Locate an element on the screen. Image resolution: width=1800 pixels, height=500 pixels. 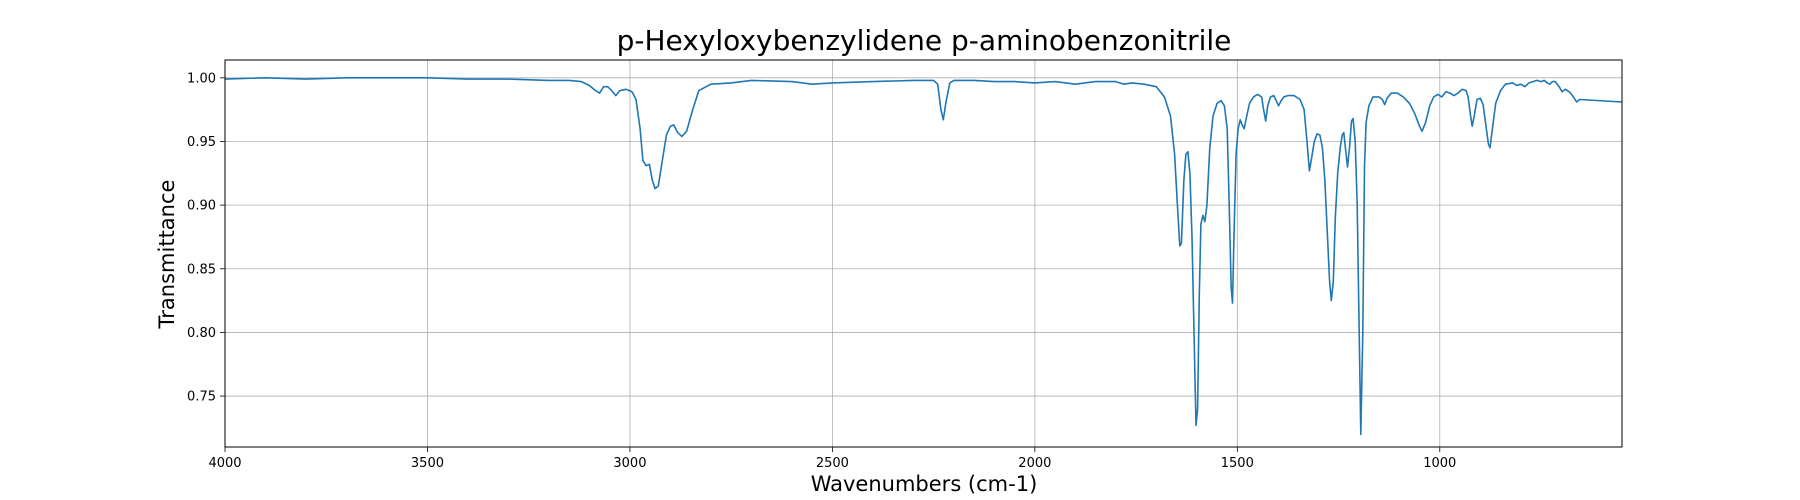
y-tick-label: 0.95 is located at coordinates (201, 142).